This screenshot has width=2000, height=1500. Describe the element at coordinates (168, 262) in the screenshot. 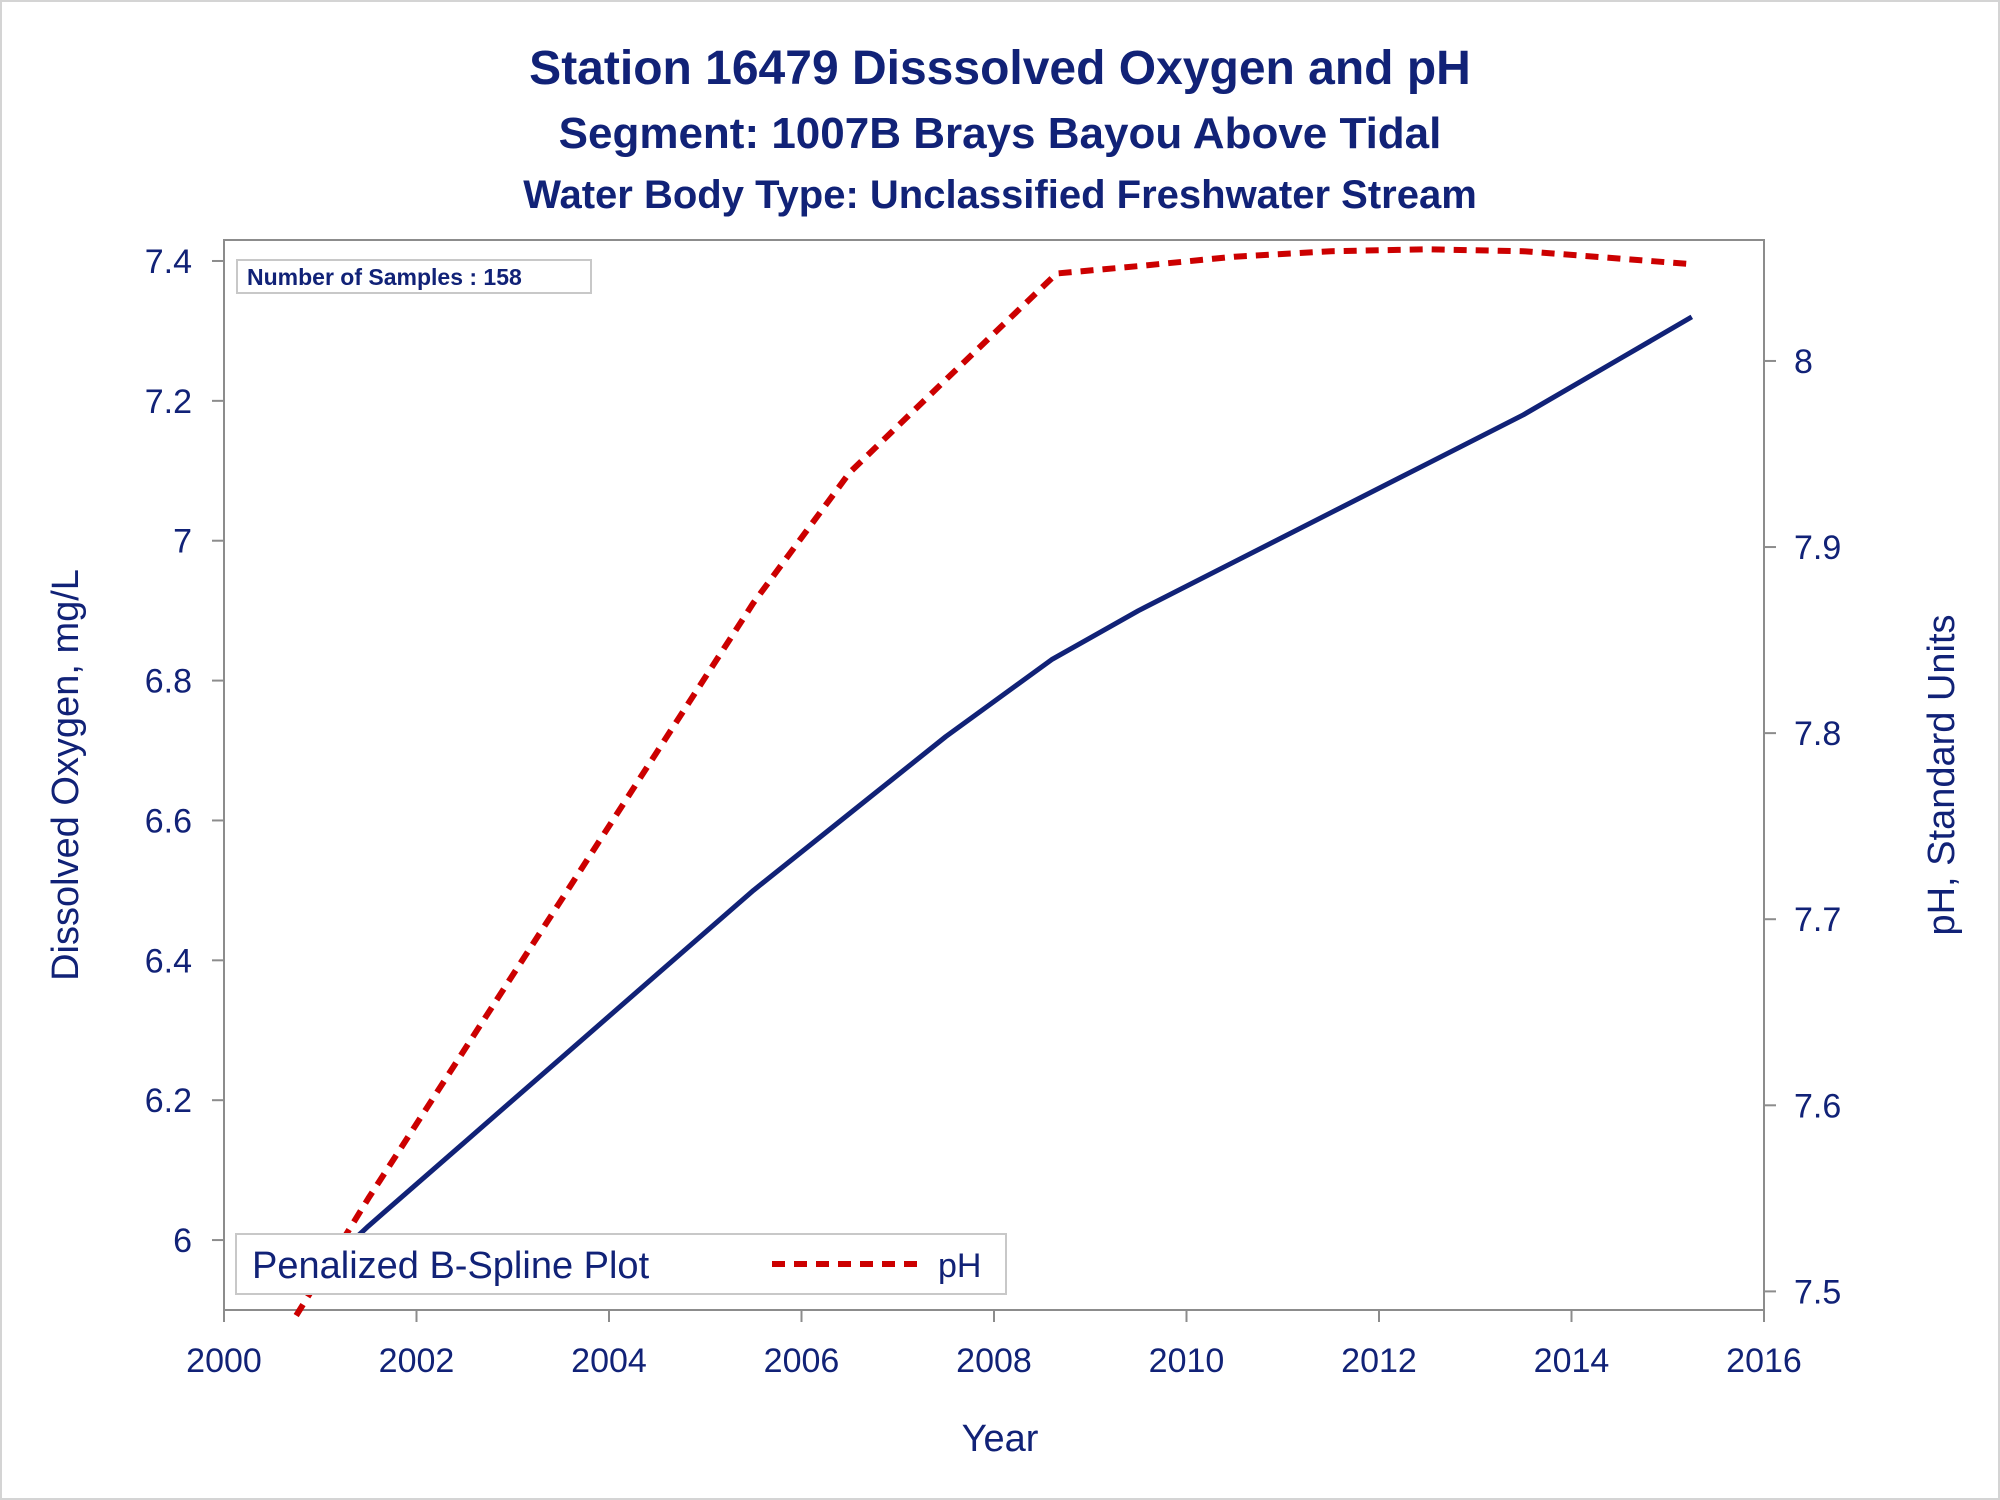

I see `y-tick-label: 7.4` at that location.